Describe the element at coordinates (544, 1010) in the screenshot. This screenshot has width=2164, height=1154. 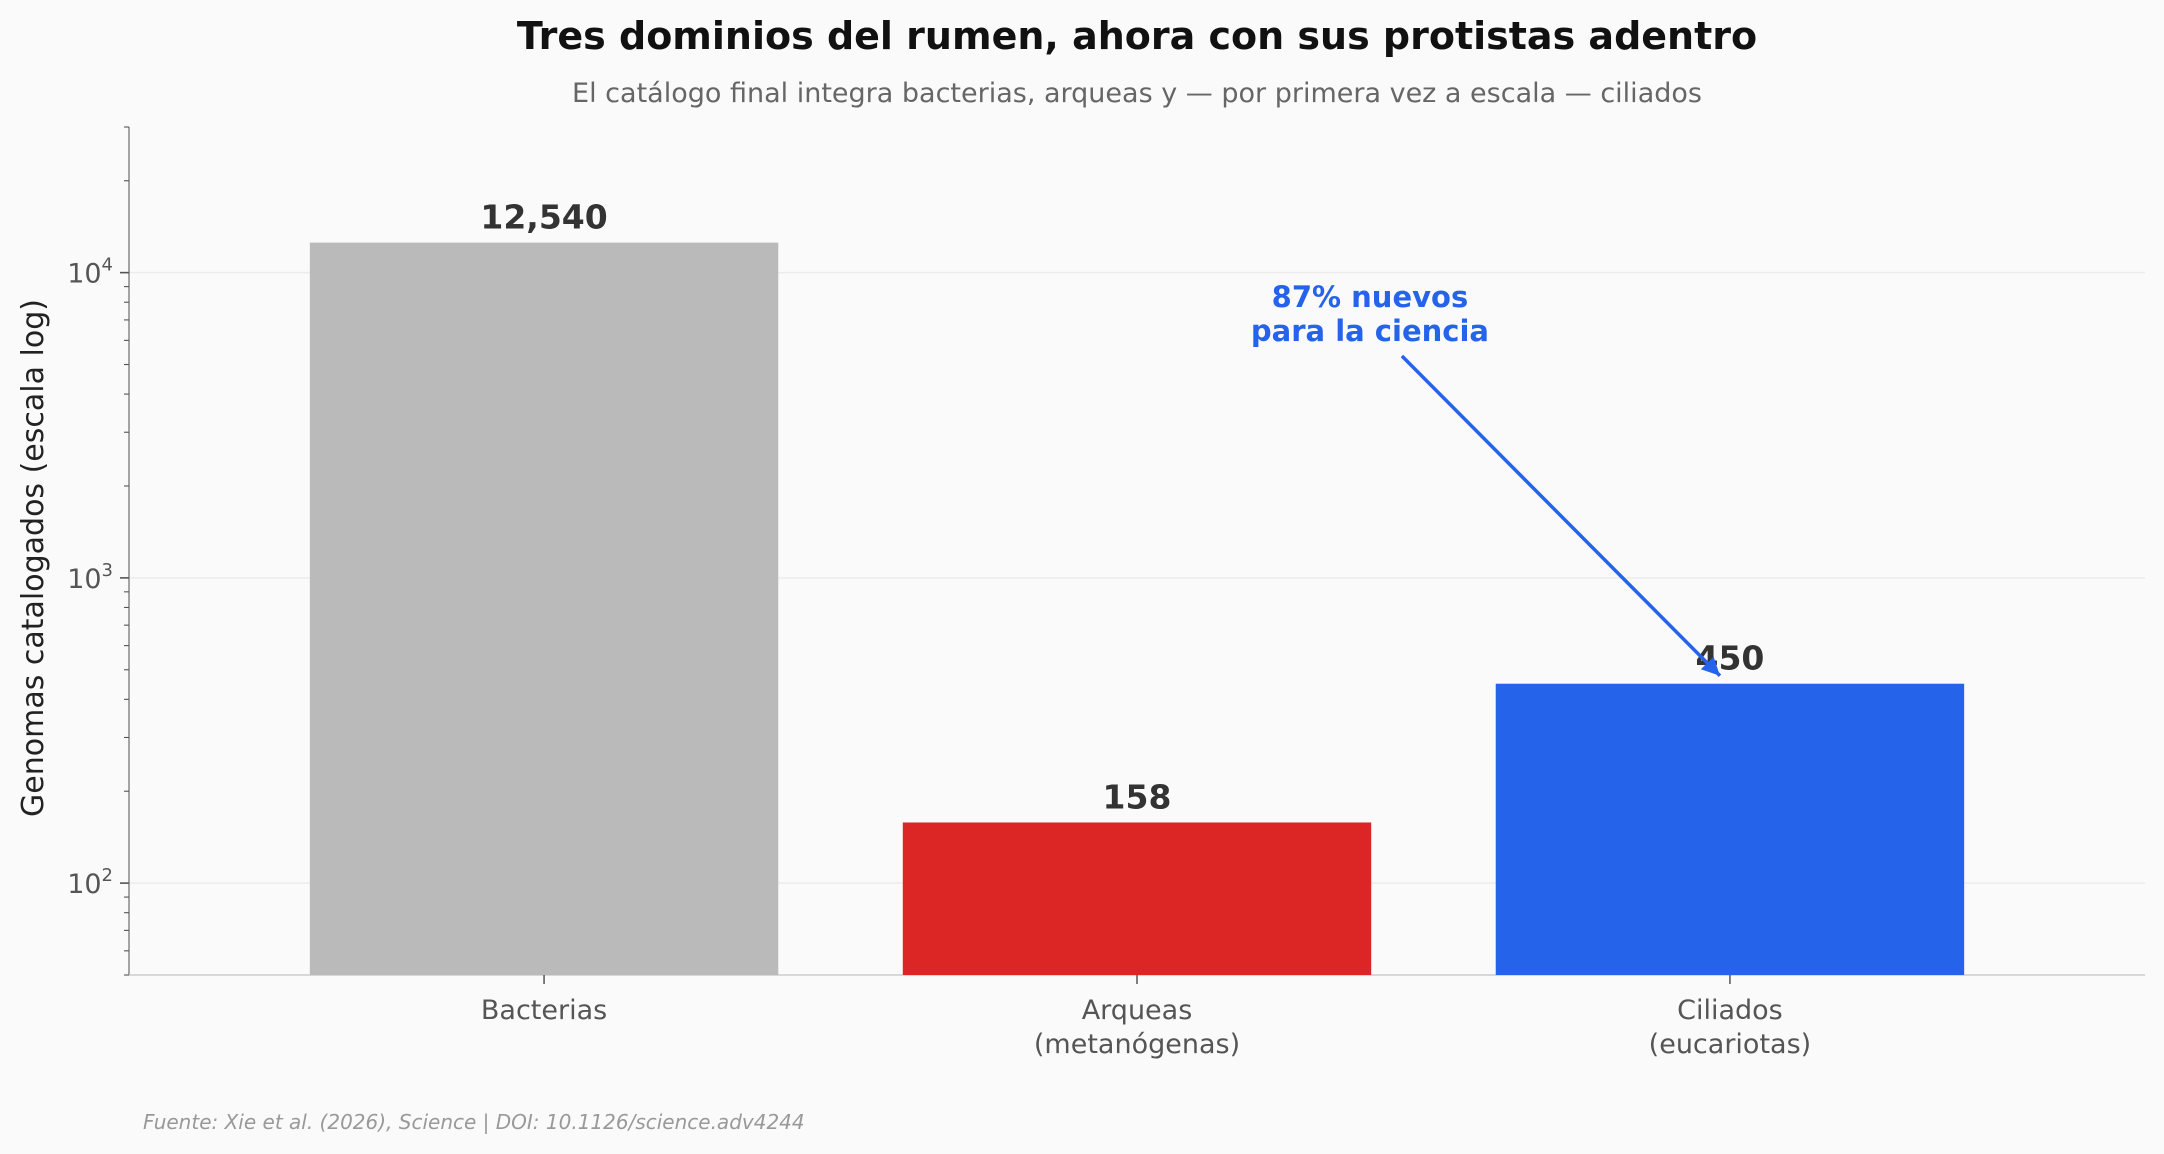
I see `x-tick-label: Bacterias` at that location.